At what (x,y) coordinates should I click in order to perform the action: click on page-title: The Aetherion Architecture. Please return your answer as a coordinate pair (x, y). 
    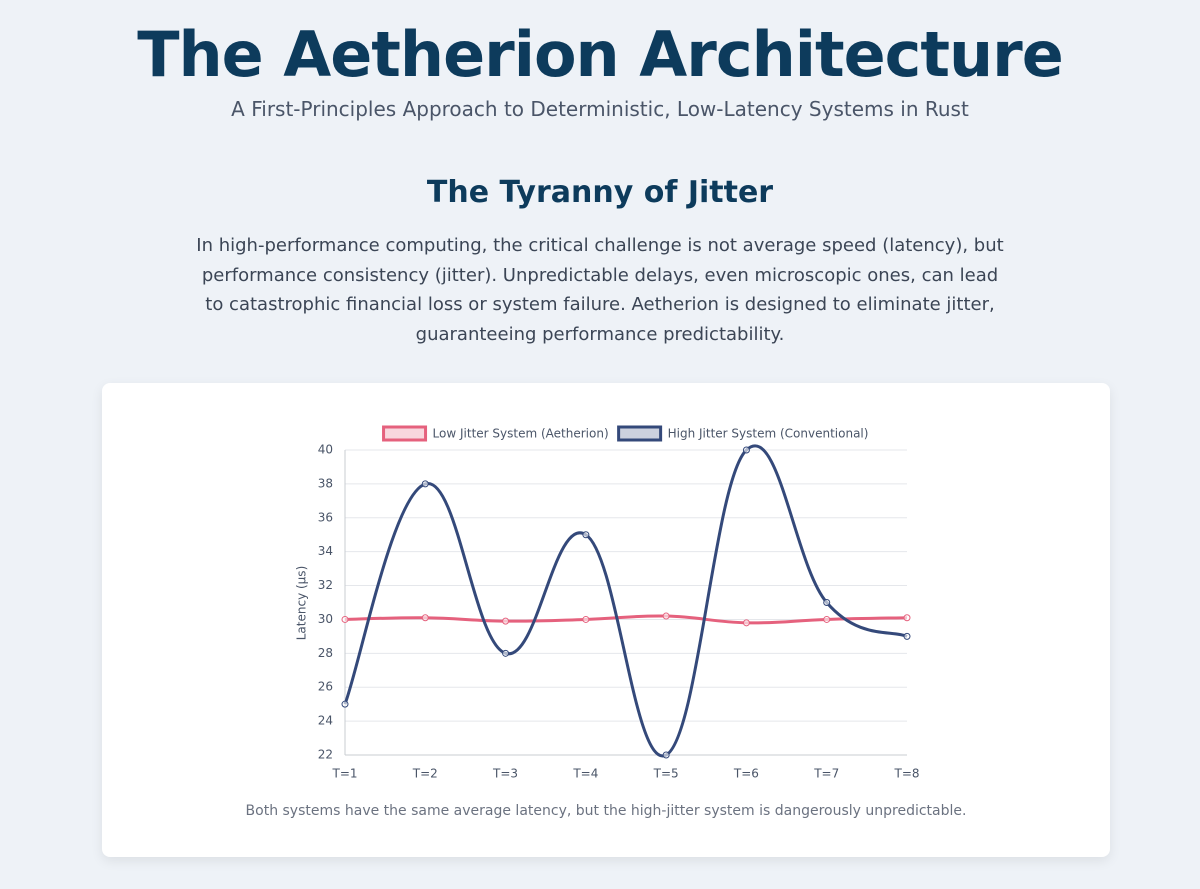
    Looking at the image, I should click on (600, 54).